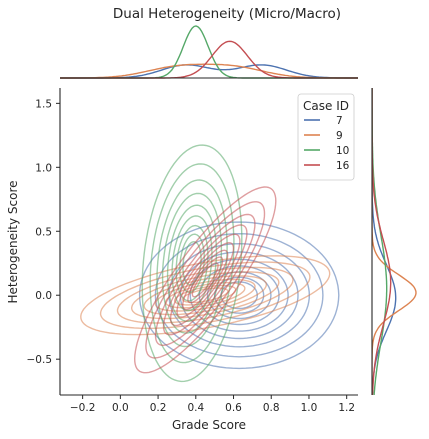 Image resolution: width=429 pixels, height=439 pixels. What do you see at coordinates (43, 168) in the screenshot?
I see `y-tick-label: 1.0` at bounding box center [43, 168].